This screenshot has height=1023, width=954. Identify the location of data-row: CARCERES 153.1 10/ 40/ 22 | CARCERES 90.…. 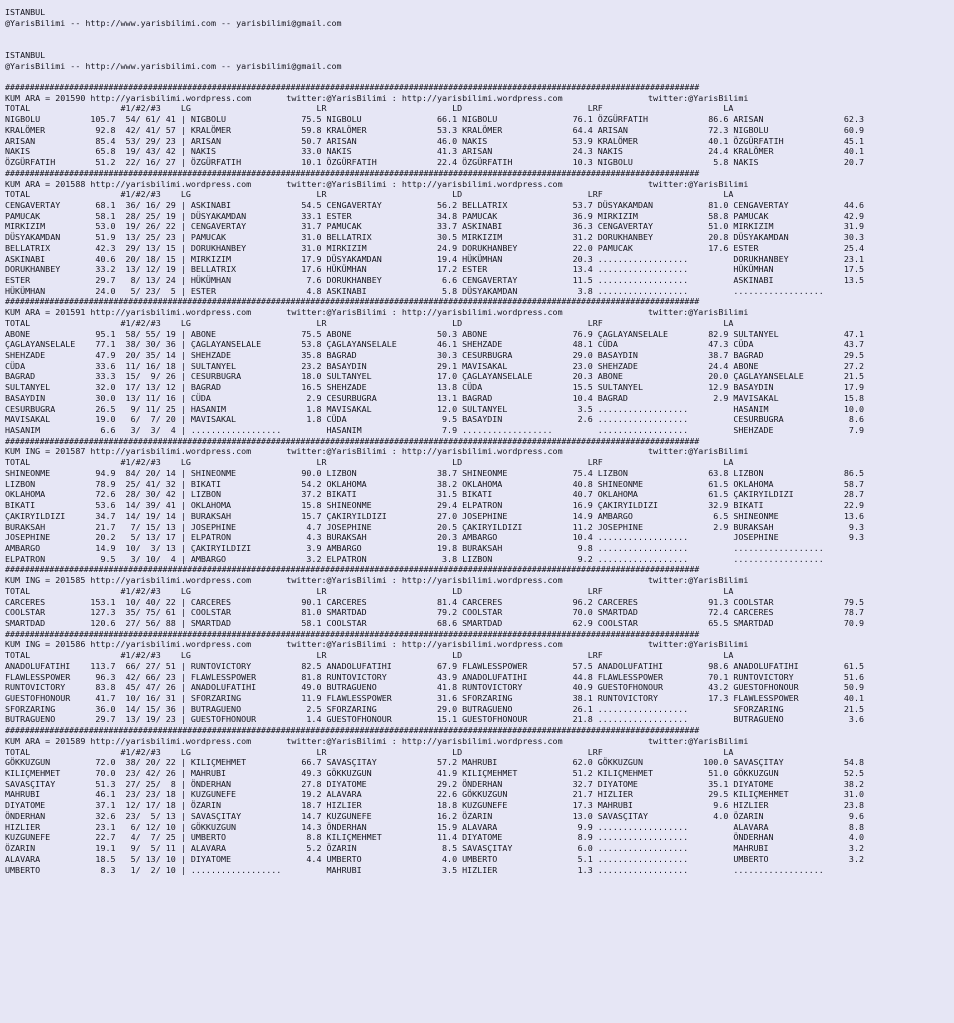
(434, 601).